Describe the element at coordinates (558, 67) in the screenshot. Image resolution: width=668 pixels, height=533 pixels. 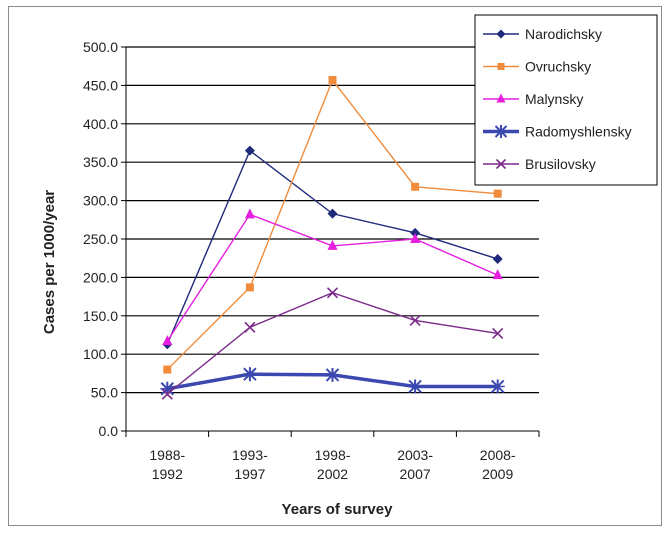
I see `legend-label: Ovruchsky` at that location.